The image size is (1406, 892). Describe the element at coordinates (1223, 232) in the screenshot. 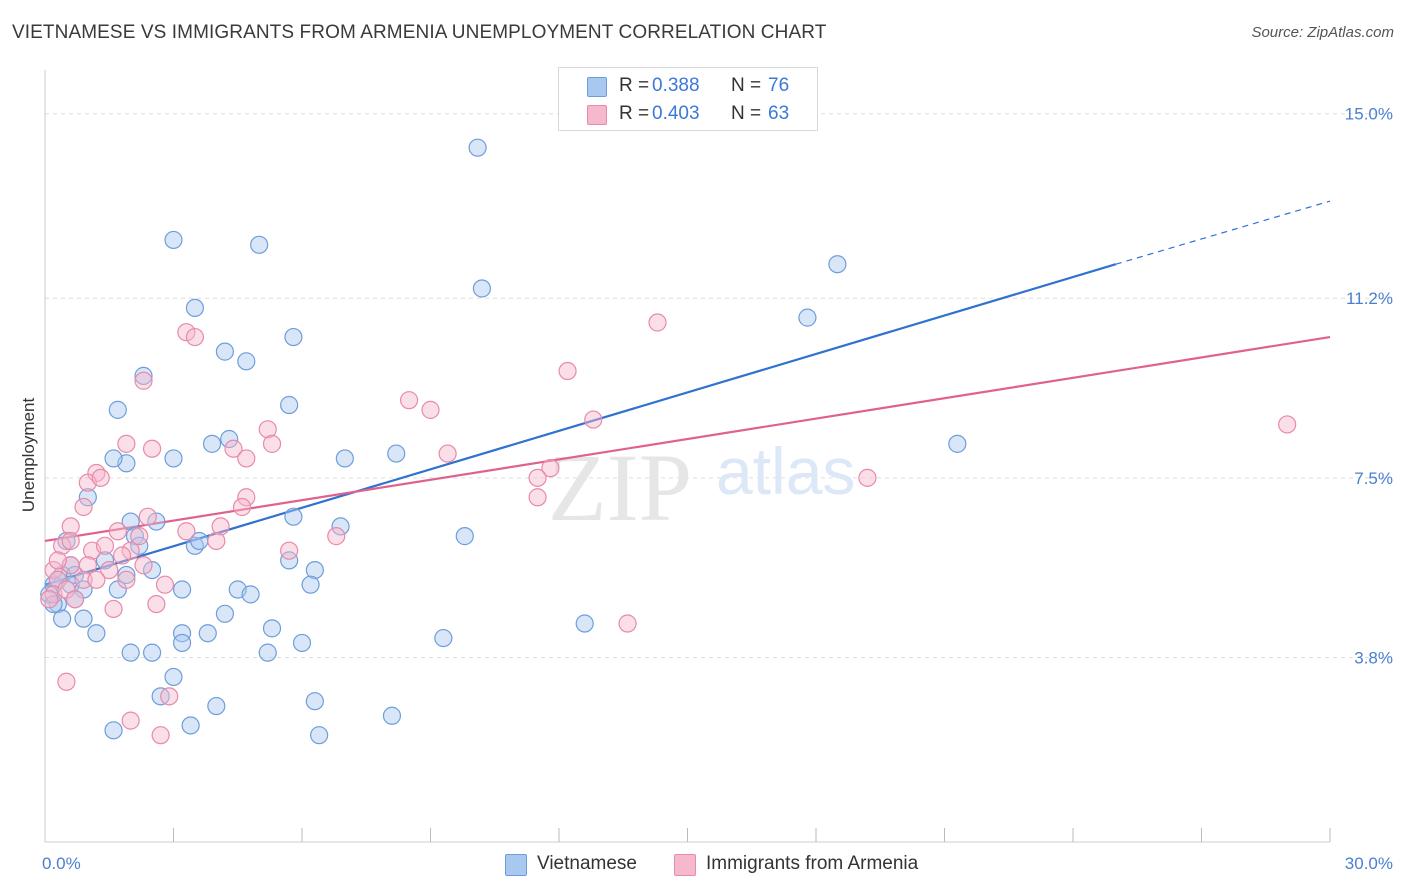

I see `trendline-vietnamese-extension` at that location.